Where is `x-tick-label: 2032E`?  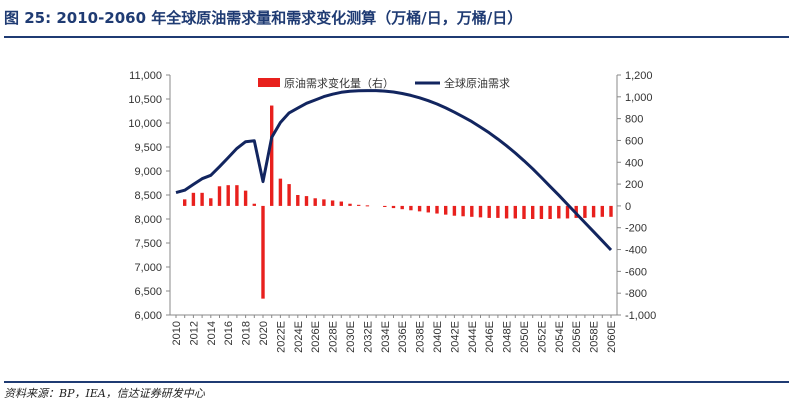 x-tick-label: 2032E is located at coordinates (368, 337).